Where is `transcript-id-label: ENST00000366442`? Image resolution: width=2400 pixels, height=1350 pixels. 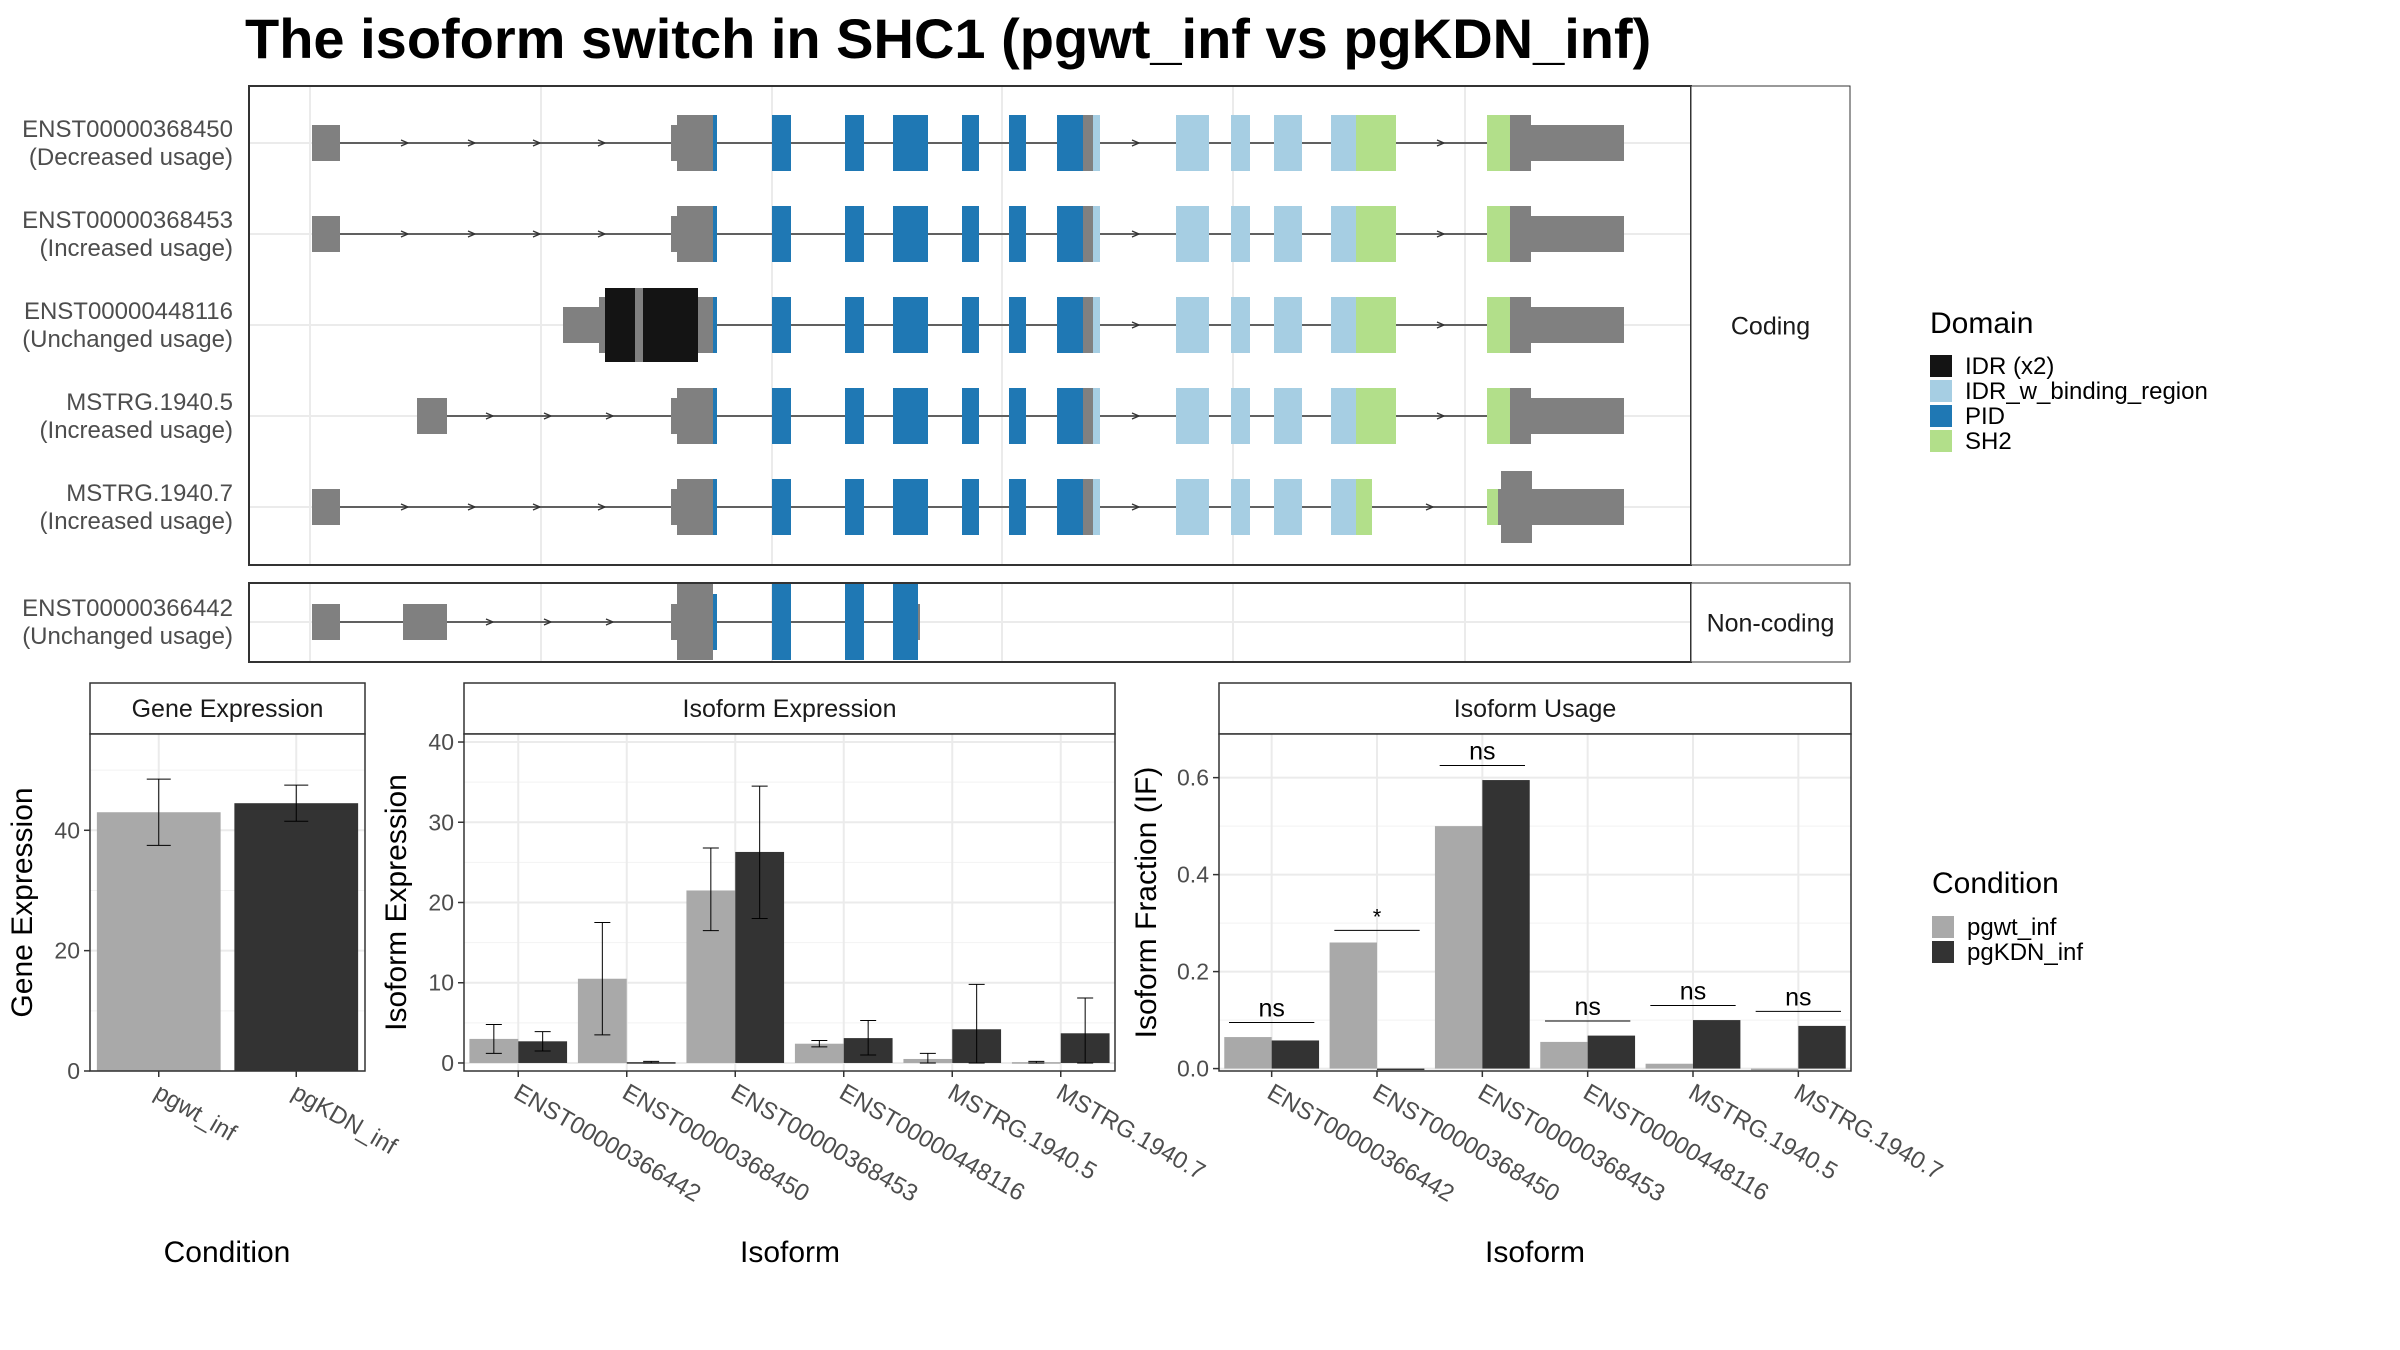
transcript-id-label: ENST00000366442 is located at coordinates (127, 608).